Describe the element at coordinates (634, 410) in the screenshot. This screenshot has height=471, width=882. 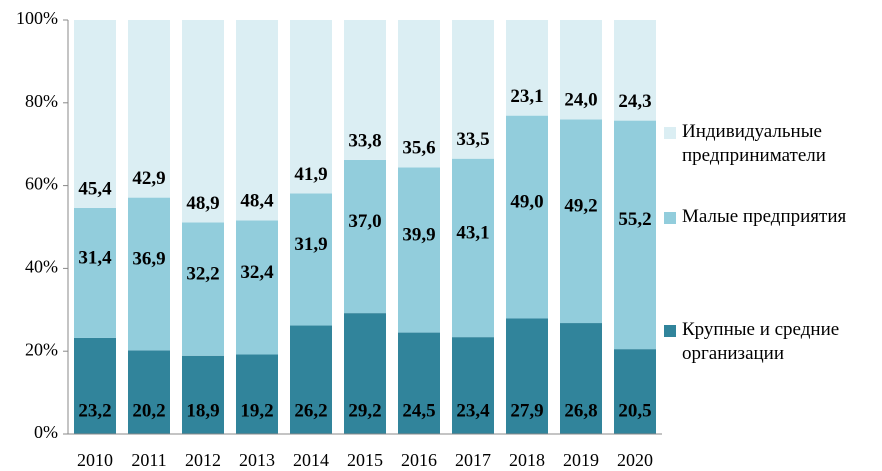
I see `value-label: 20,5` at that location.